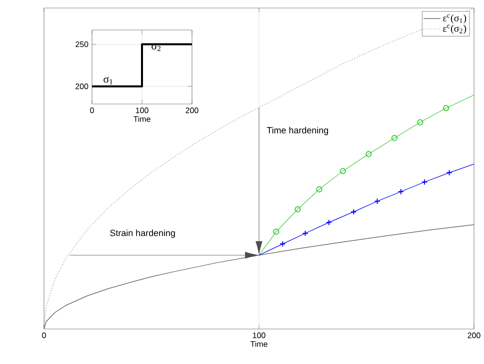  I want to click on legend-label: ε$^{c}$(σ$_{2}$), so click(454, 29).